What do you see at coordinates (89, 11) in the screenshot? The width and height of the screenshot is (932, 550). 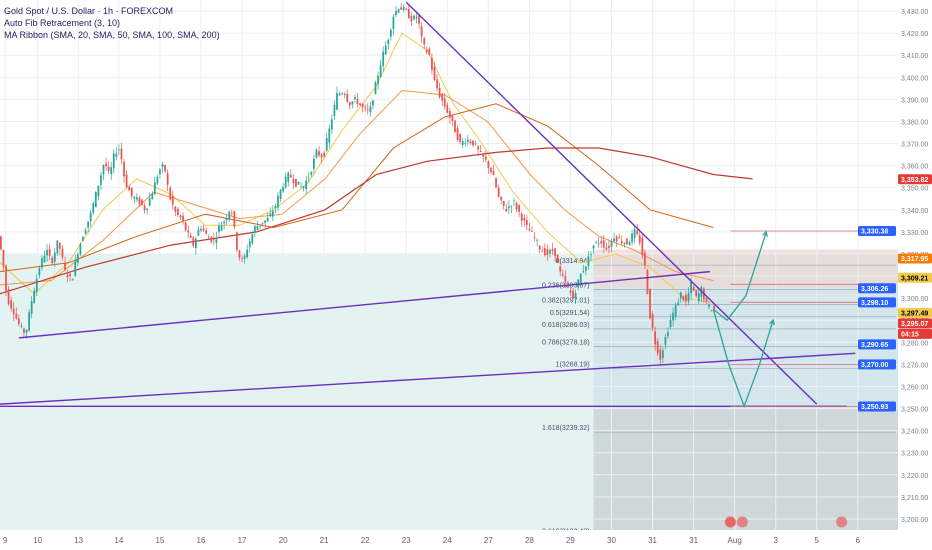 I see `chart-title: Gold Spot / U.S. Dollar · 1h · FOREXCOM` at bounding box center [89, 11].